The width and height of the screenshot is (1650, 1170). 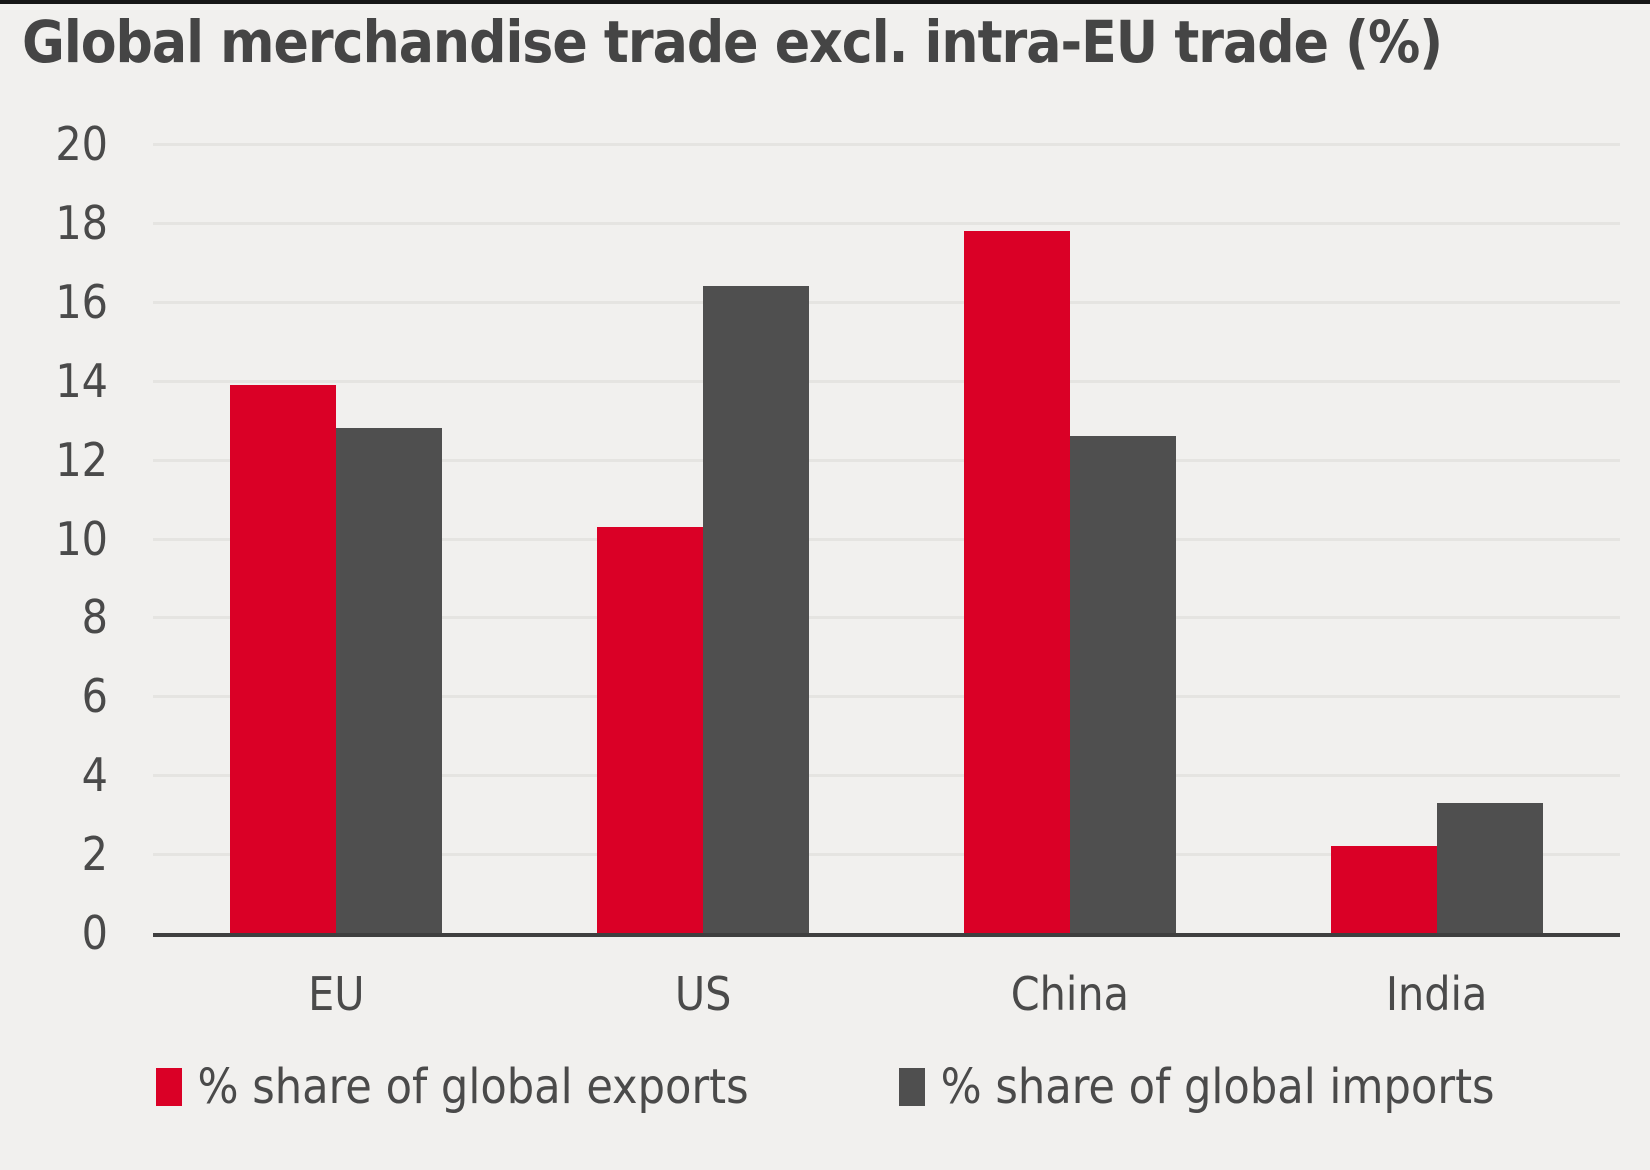 I want to click on legend-label-exports: % share of global exports, so click(x=473, y=1087).